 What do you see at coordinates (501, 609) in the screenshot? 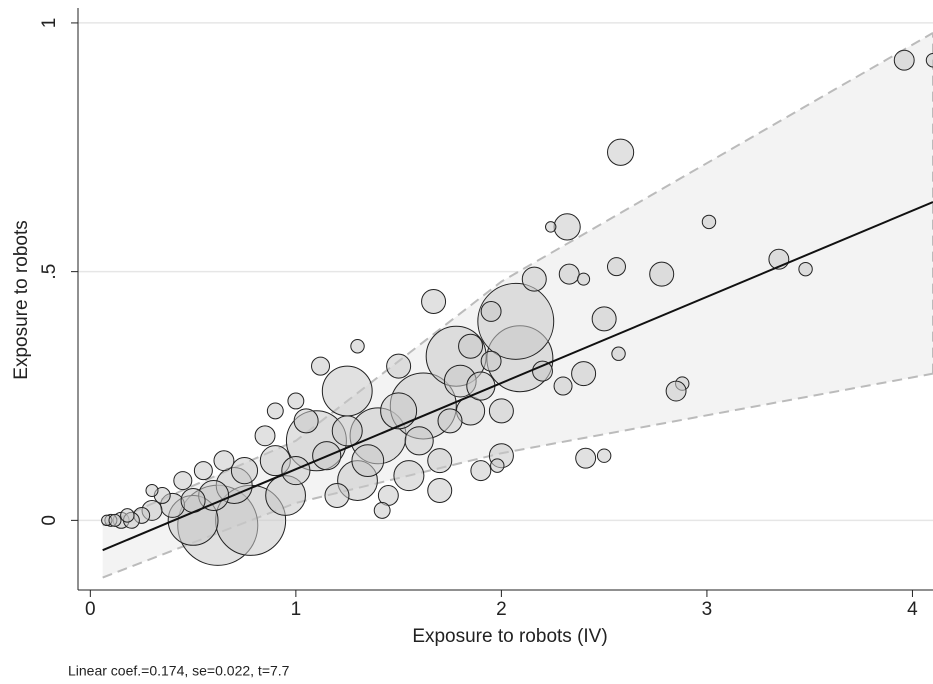
I see `x-tick-label: 2` at bounding box center [501, 609].